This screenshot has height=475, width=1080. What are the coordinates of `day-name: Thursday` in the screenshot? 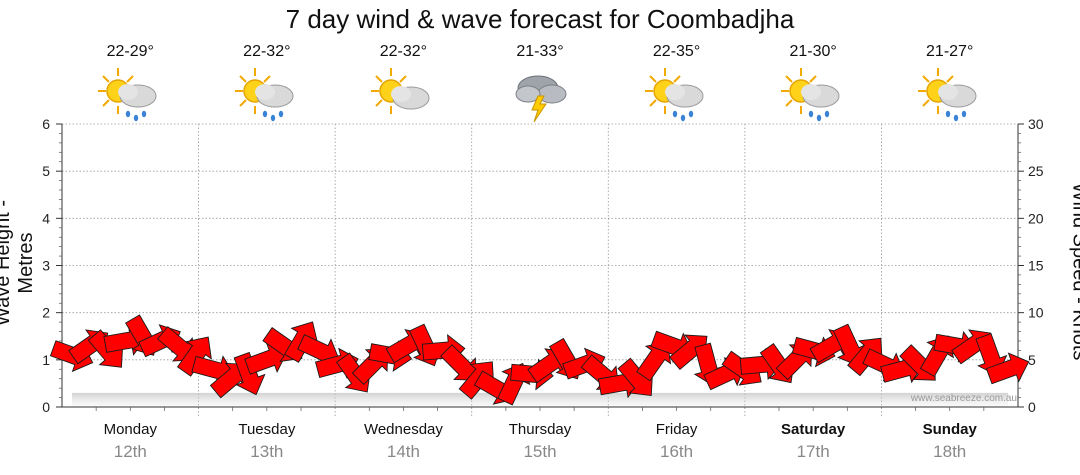 It's located at (540, 429).